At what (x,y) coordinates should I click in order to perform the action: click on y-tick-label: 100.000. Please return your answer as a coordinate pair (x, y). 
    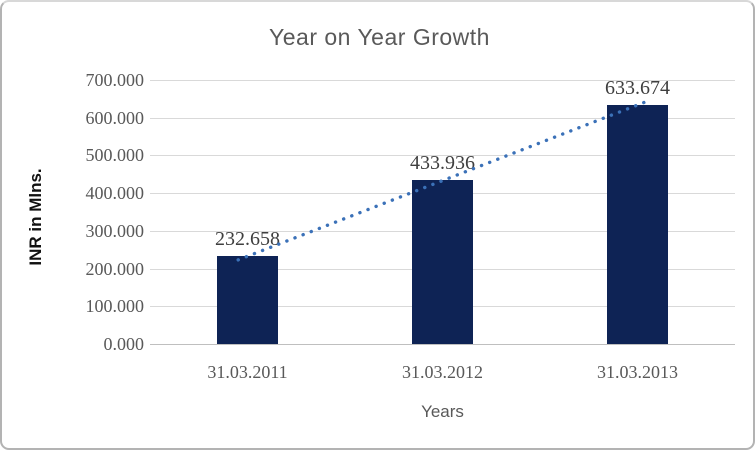
    Looking at the image, I should click on (115, 306).